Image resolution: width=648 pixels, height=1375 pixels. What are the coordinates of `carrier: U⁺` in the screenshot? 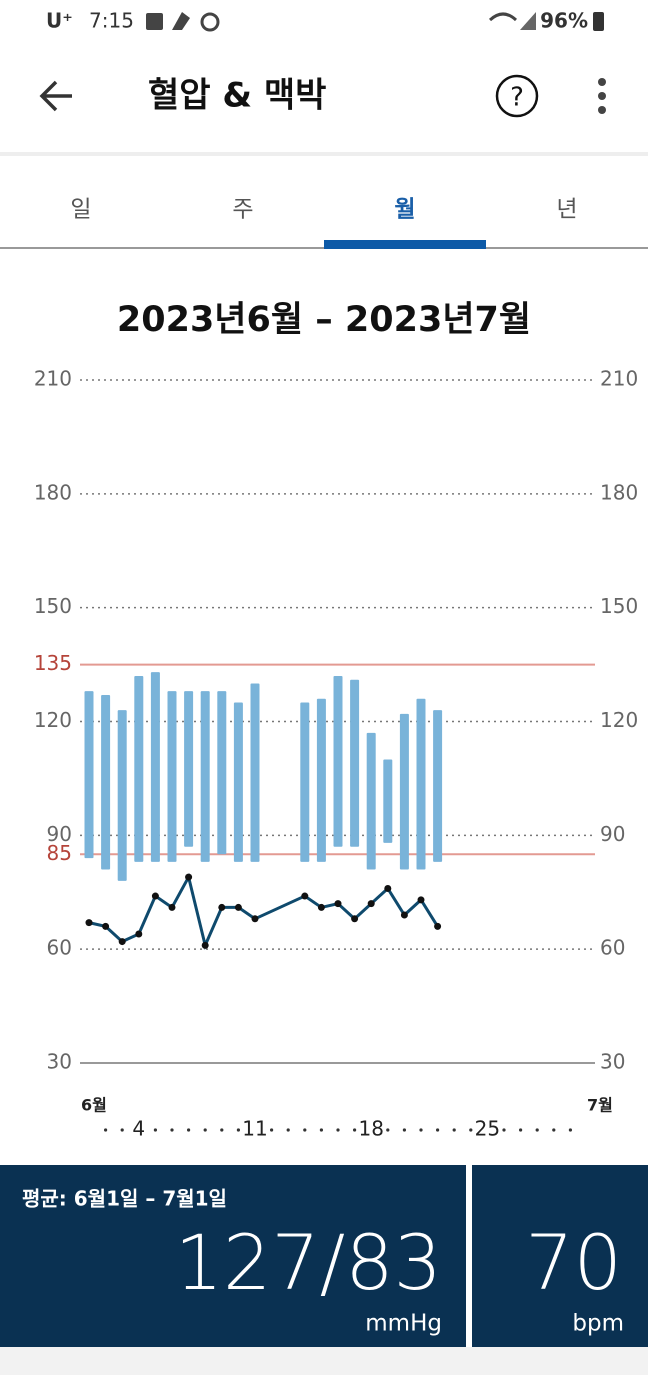 It's located at (59, 21).